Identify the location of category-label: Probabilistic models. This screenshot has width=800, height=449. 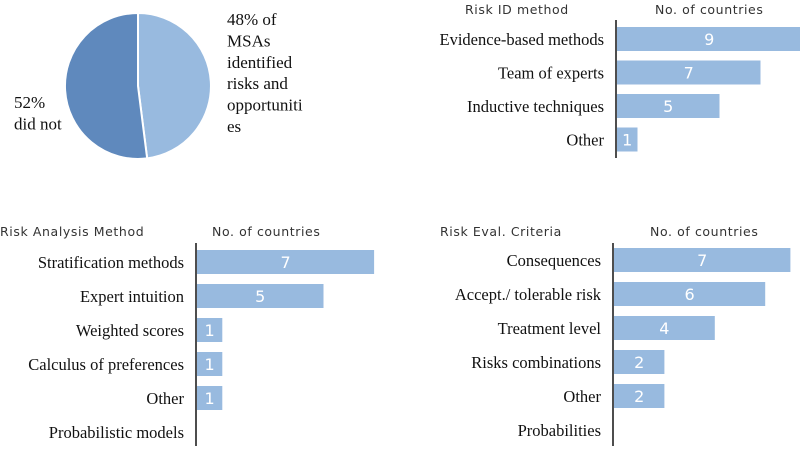
(116, 432).